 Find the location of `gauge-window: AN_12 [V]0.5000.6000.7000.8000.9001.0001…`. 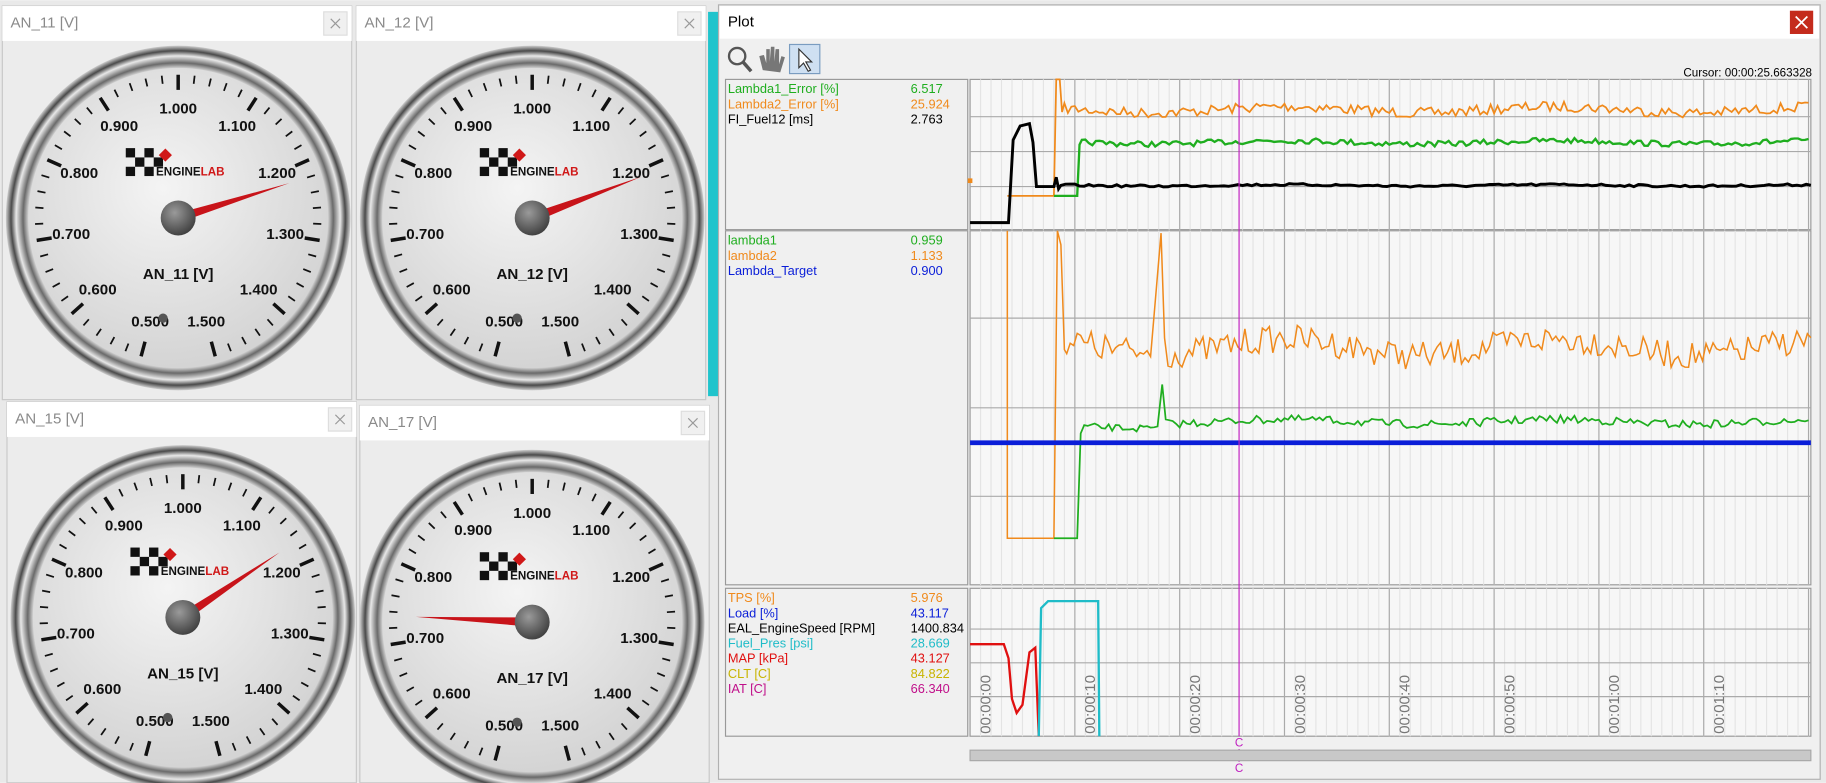

gauge-window: AN_12 [V]0.5000.6000.7000.8000.9001.0001… is located at coordinates (530, 203).